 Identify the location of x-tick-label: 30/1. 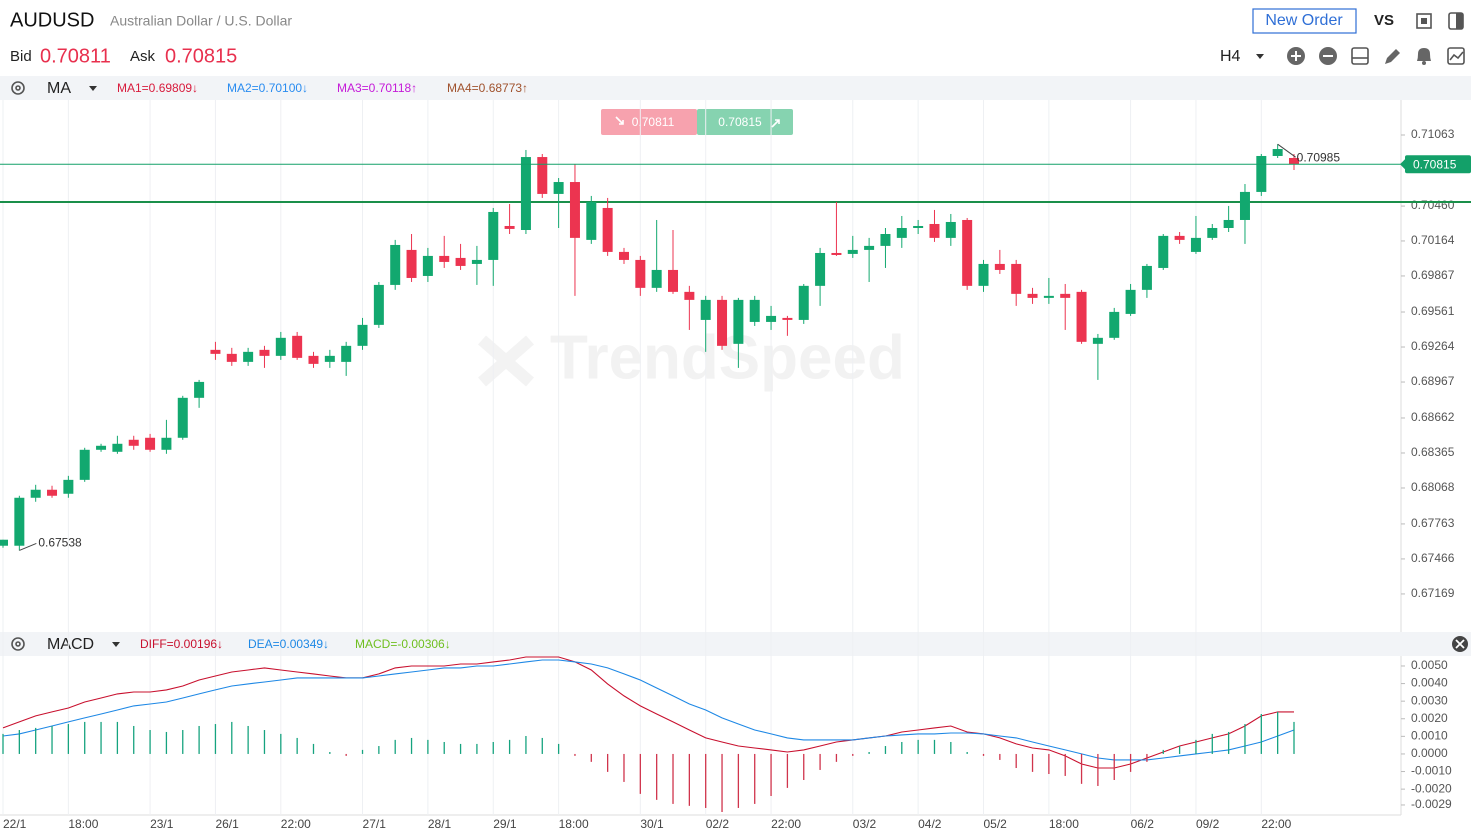
(652, 824).